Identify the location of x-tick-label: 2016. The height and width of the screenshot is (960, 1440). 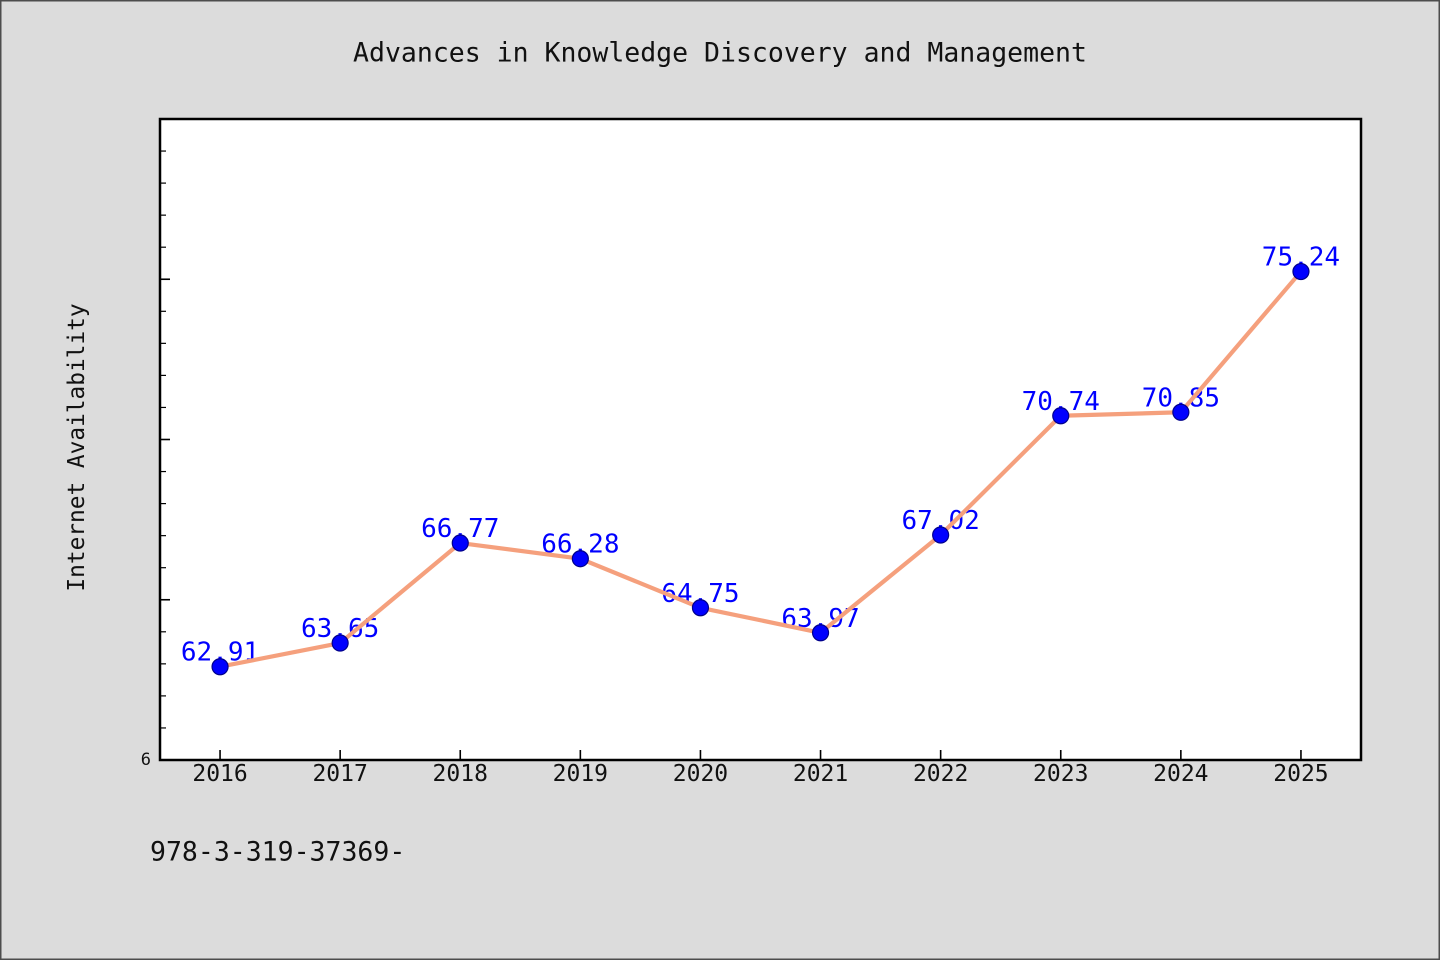
(219, 774).